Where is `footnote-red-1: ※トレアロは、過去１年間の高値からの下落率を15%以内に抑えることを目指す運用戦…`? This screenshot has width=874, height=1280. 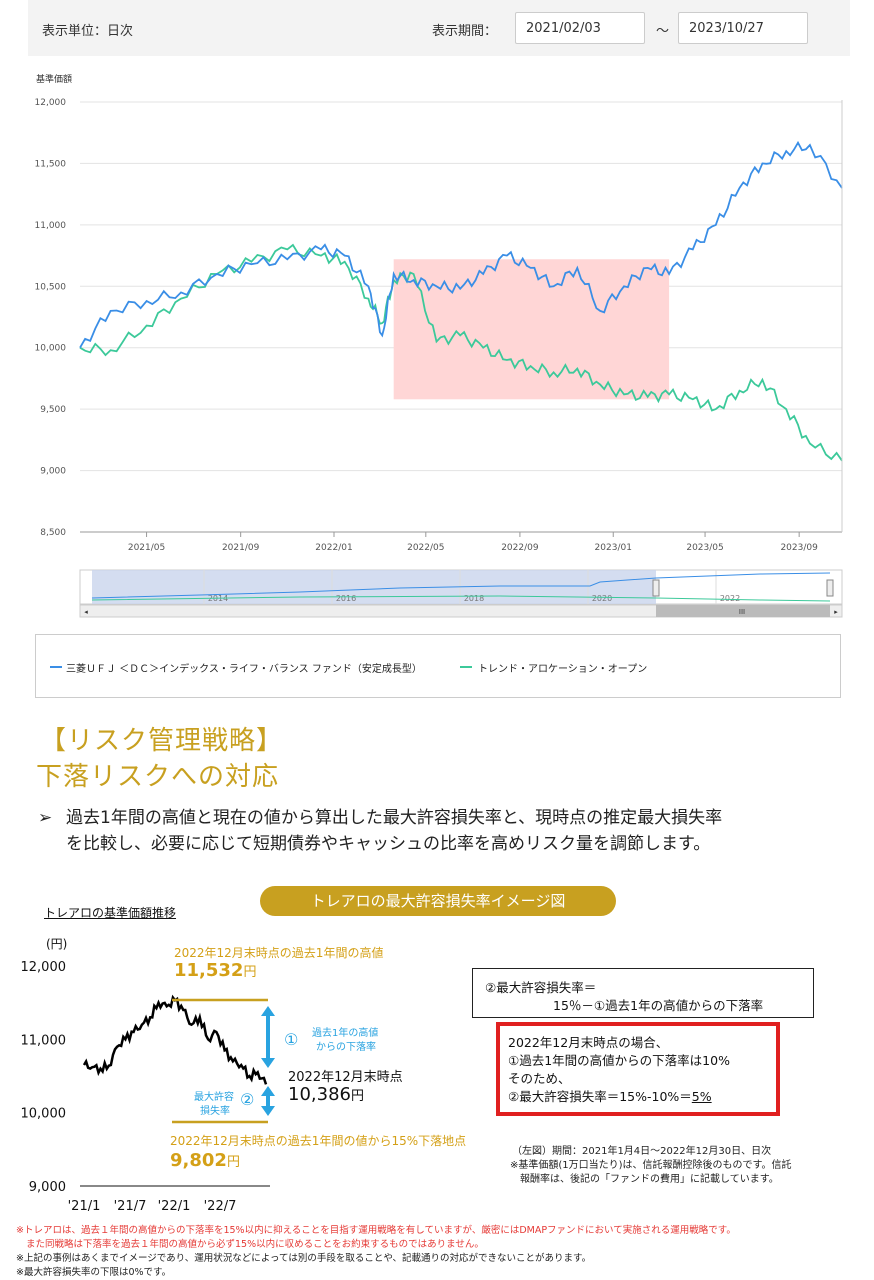 footnote-red-1: ※トレアロは、過去１年間の高値からの下落率を15%以内に抑えることを目指す運用戦… is located at coordinates (376, 1230).